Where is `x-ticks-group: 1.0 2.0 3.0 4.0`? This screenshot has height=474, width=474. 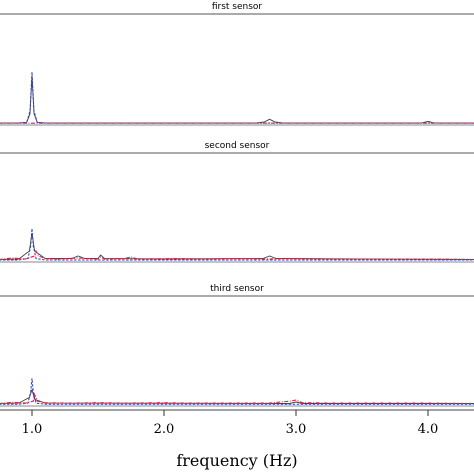 x-ticks-group: 1.0 2.0 3.0 4.0 is located at coordinates (230, 423).